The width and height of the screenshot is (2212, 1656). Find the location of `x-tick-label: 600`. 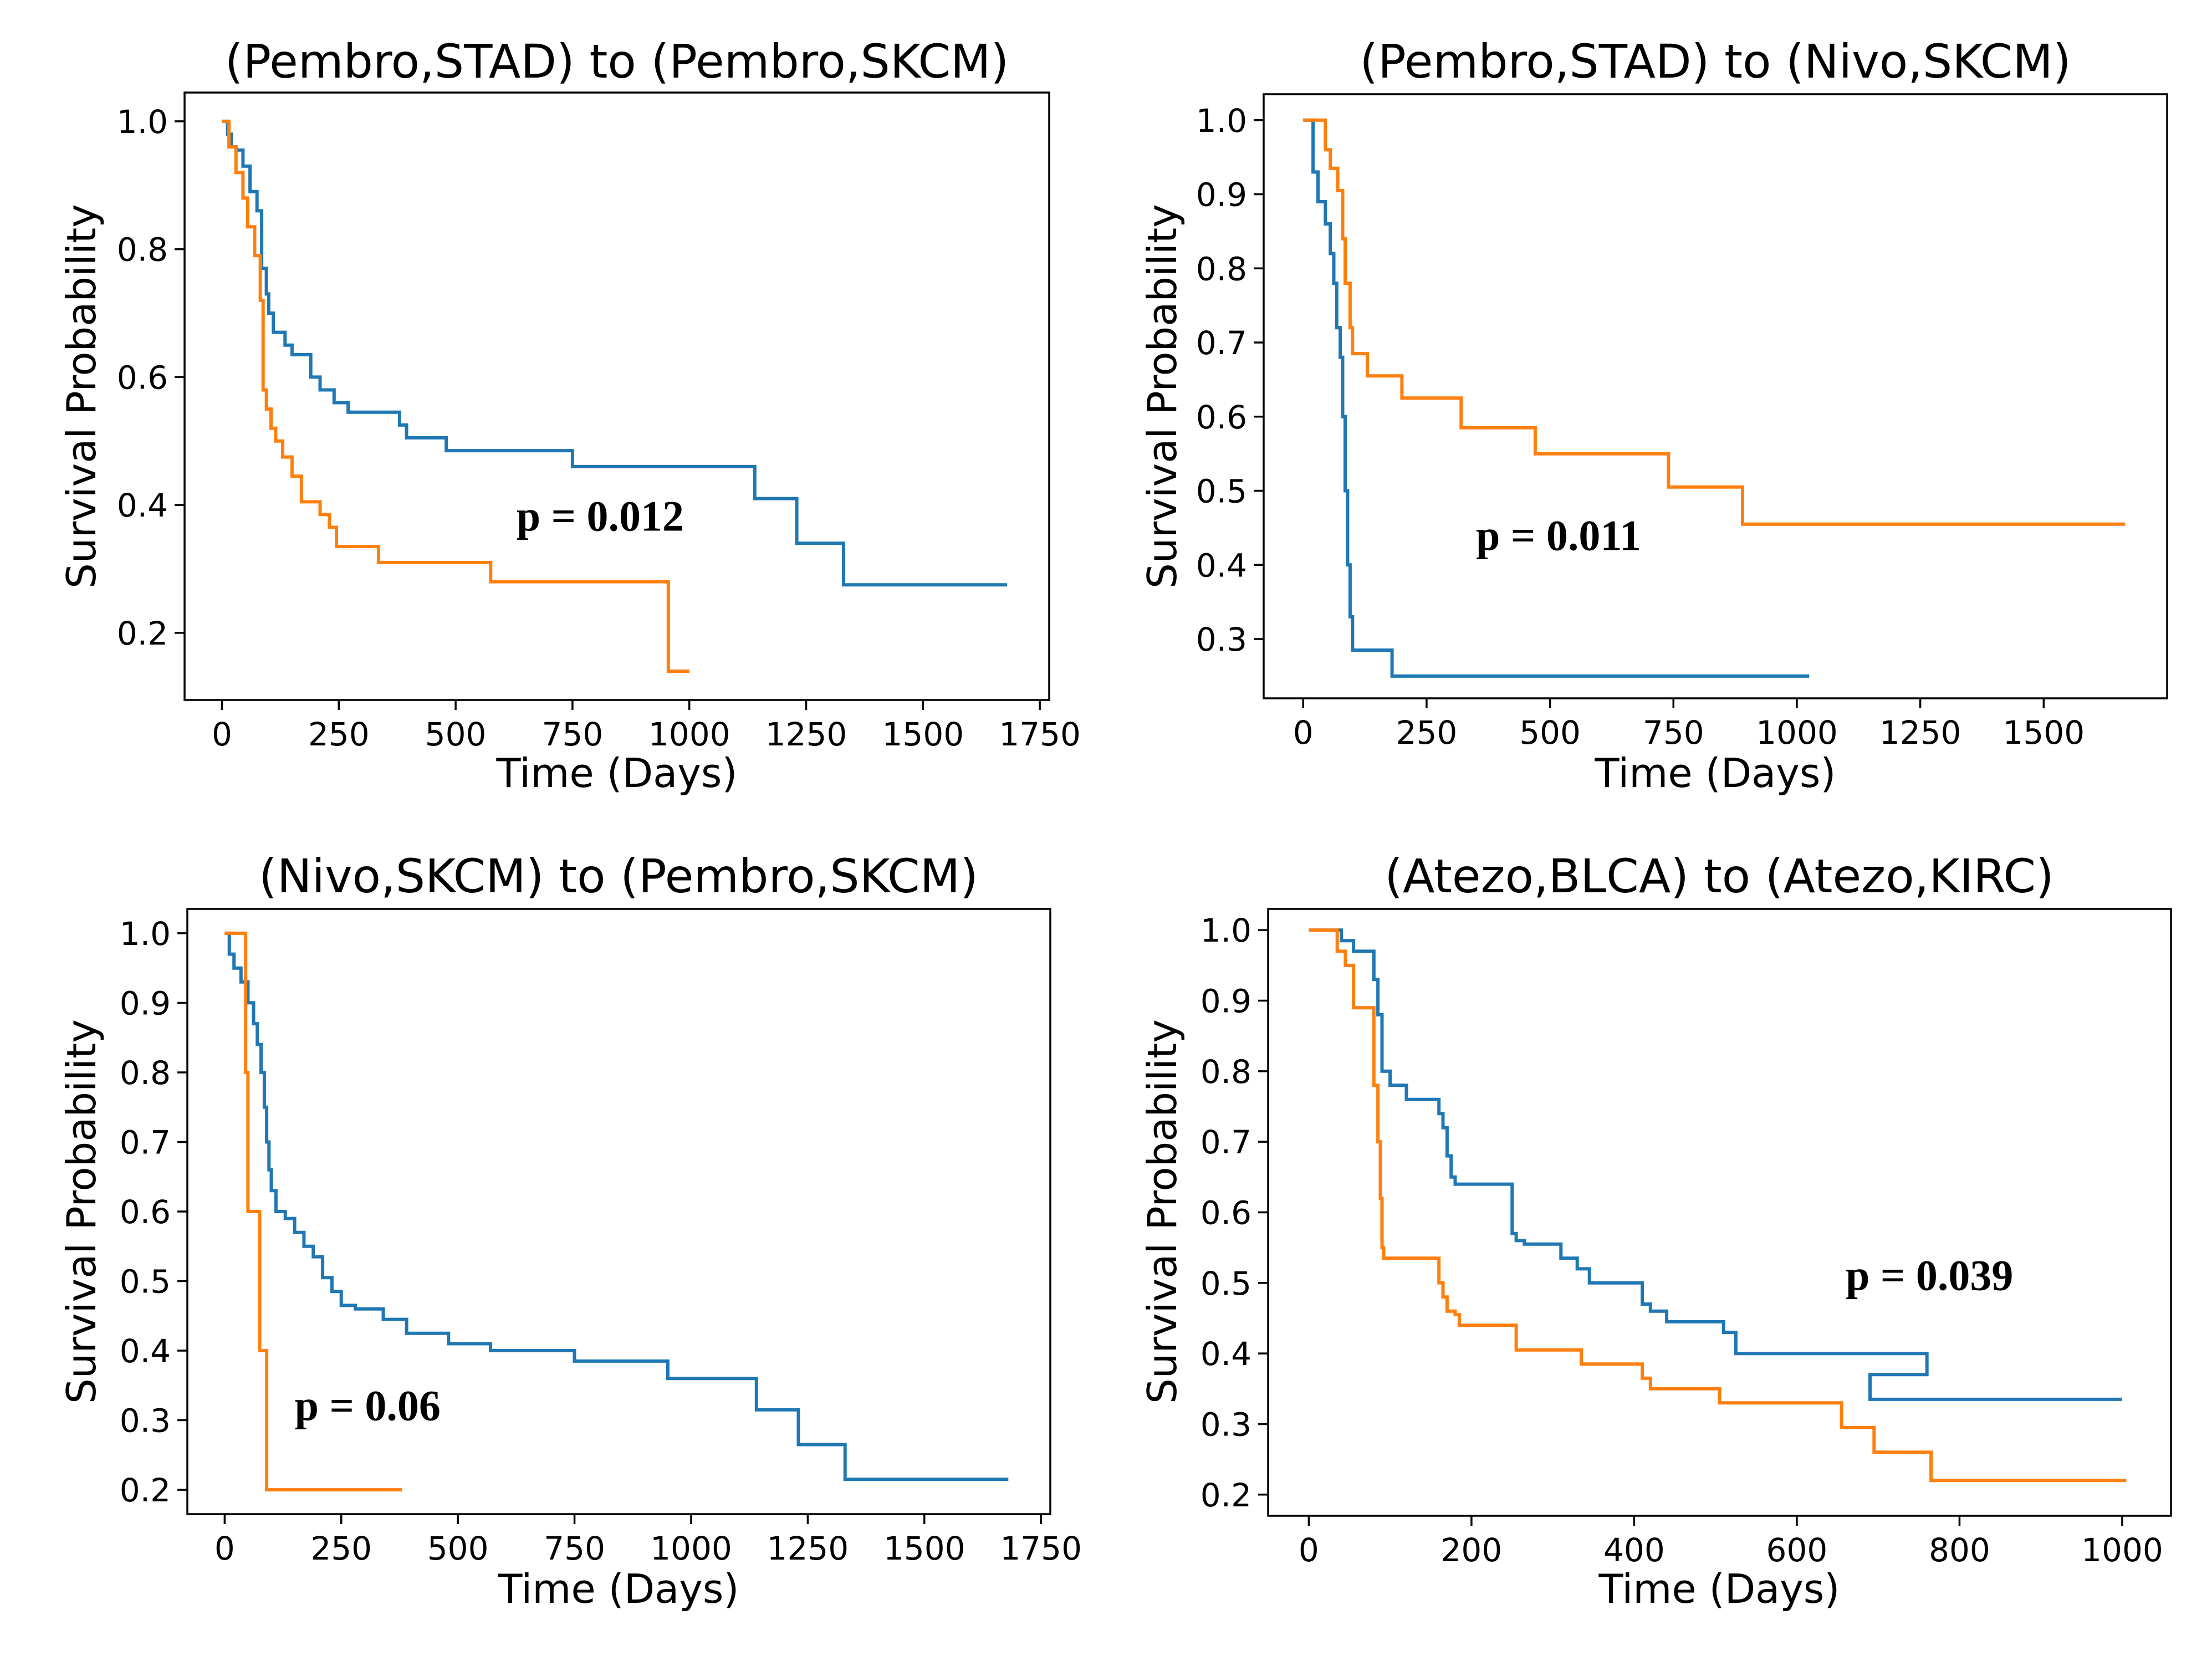

x-tick-label: 600 is located at coordinates (1797, 1550).